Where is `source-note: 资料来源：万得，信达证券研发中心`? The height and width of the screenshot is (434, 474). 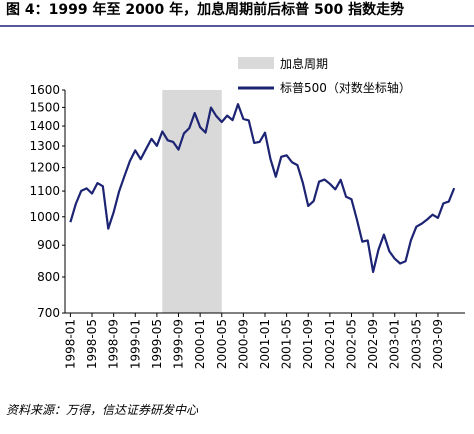 source-note: 资料来源：万得，信达证券研发中心 is located at coordinates (102, 410).